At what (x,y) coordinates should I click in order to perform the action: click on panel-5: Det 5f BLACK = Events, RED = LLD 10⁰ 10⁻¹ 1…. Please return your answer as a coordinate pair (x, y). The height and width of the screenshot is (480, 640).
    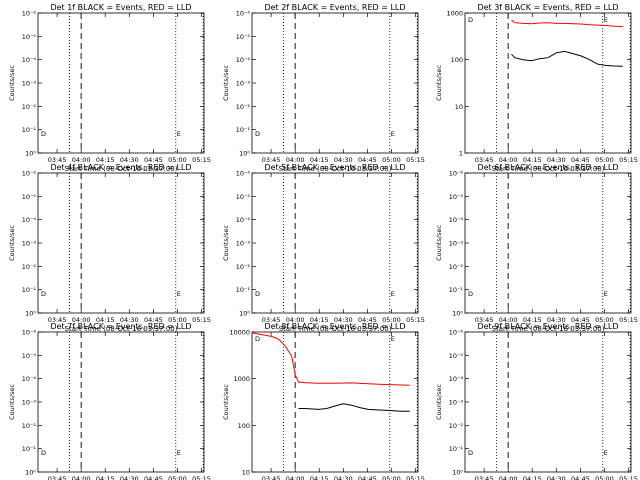
    Looking at the image, I should click on (323, 248).